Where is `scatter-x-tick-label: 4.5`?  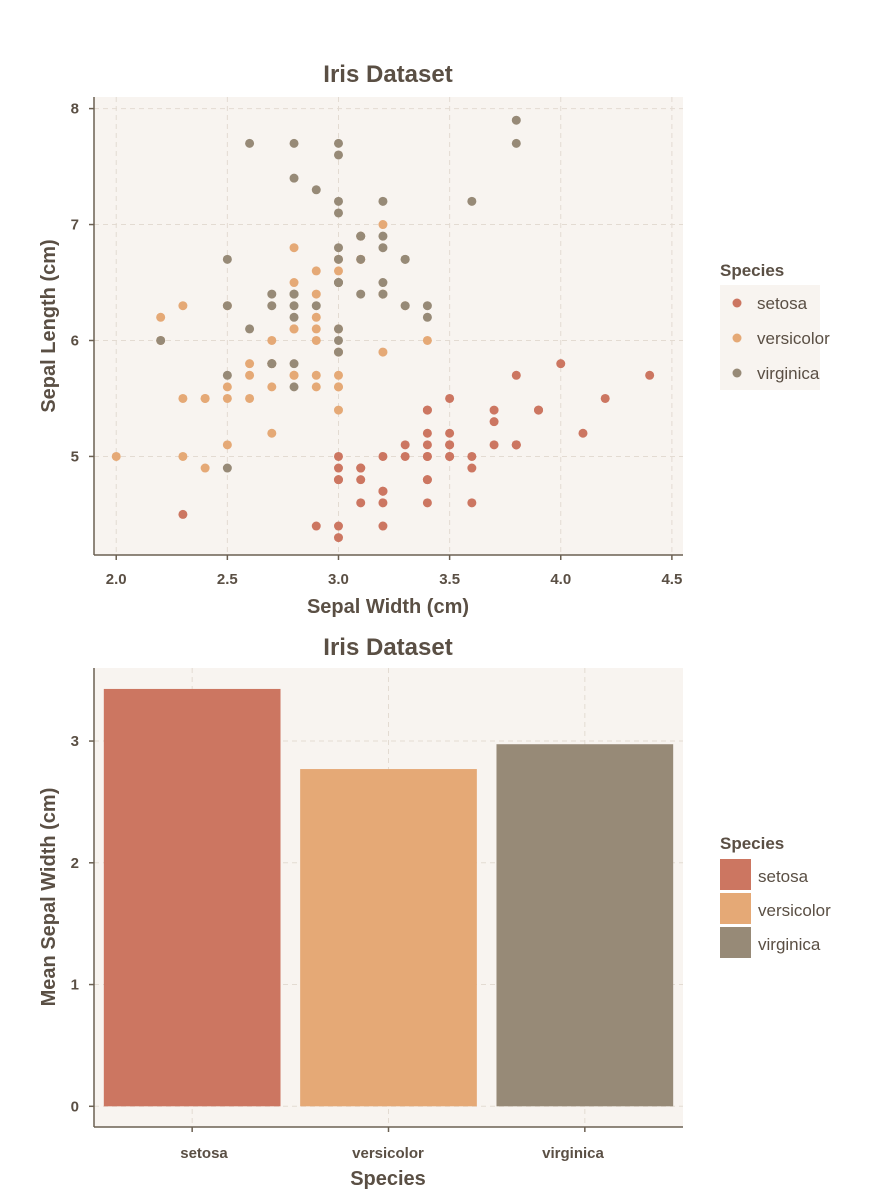 scatter-x-tick-label: 4.5 is located at coordinates (671, 579).